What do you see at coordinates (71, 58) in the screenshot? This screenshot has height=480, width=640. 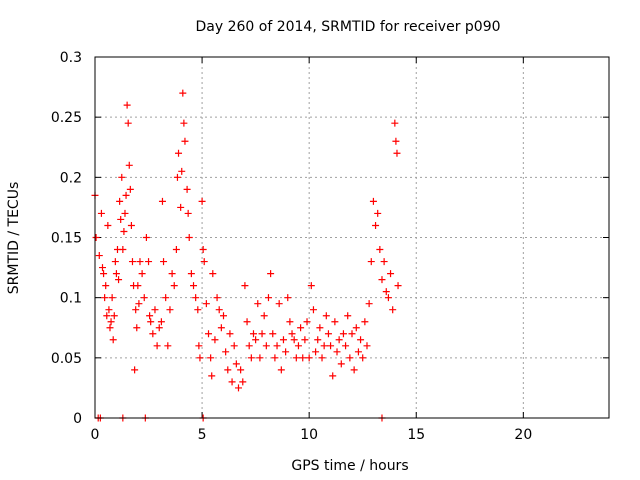 I see `y-tick-label: 0.3` at bounding box center [71, 58].